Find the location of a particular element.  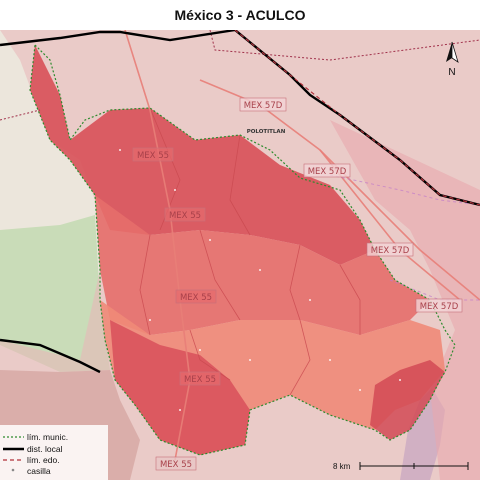

town-label: POLOTITLAN is located at coordinates (266, 132).